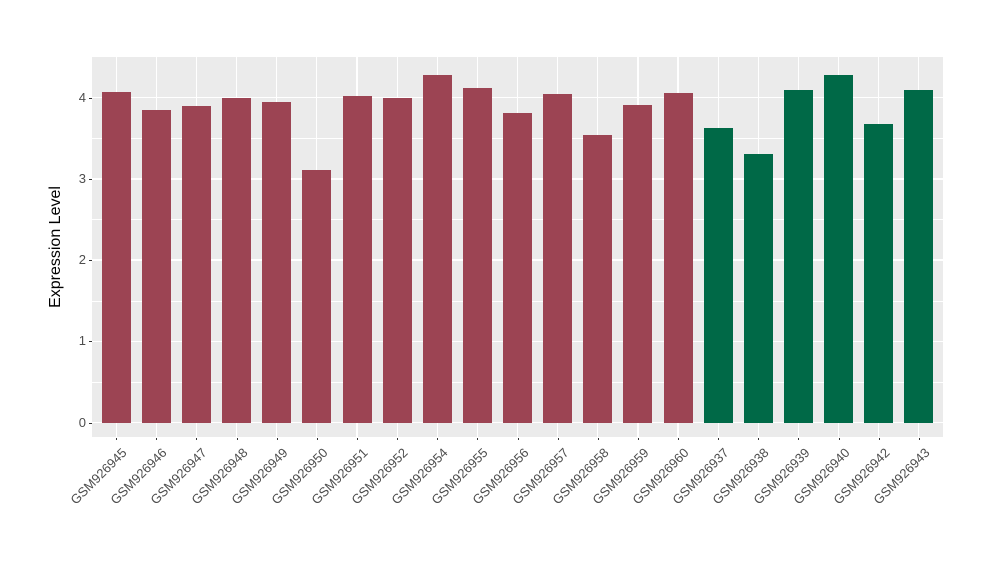 The image size is (1000, 580). I want to click on y-tick-label: 3, so click(82, 178).